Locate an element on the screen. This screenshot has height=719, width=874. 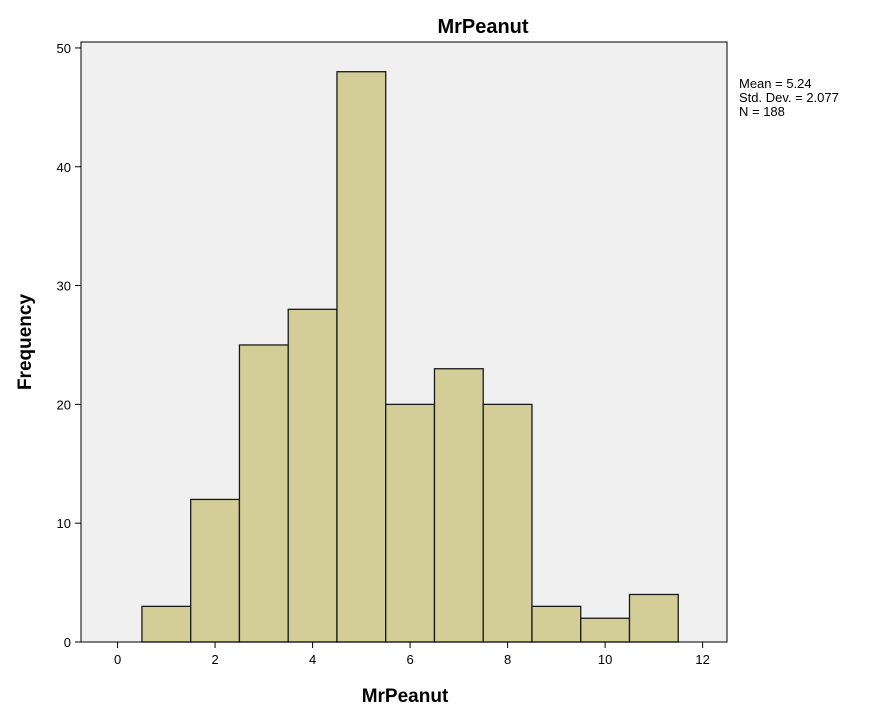
stat-mean: Mean = 5.24 is located at coordinates (775, 83).